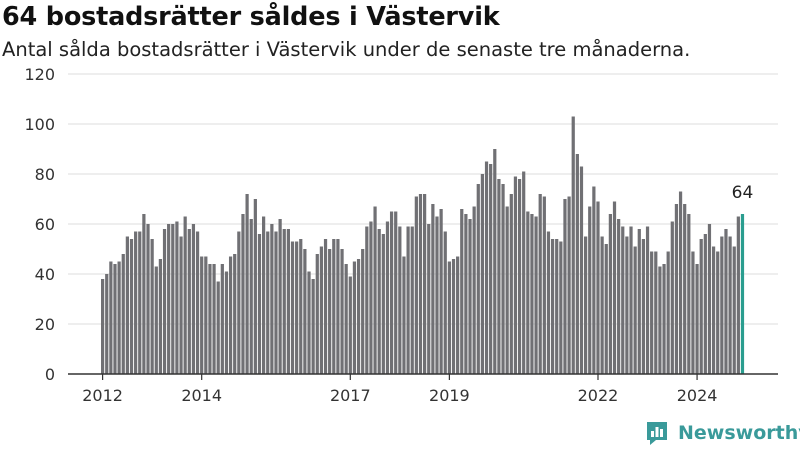 The width and height of the screenshot is (800, 450). What do you see at coordinates (722, 433) in the screenshot?
I see `brand-logo: Newsworthy` at bounding box center [722, 433].